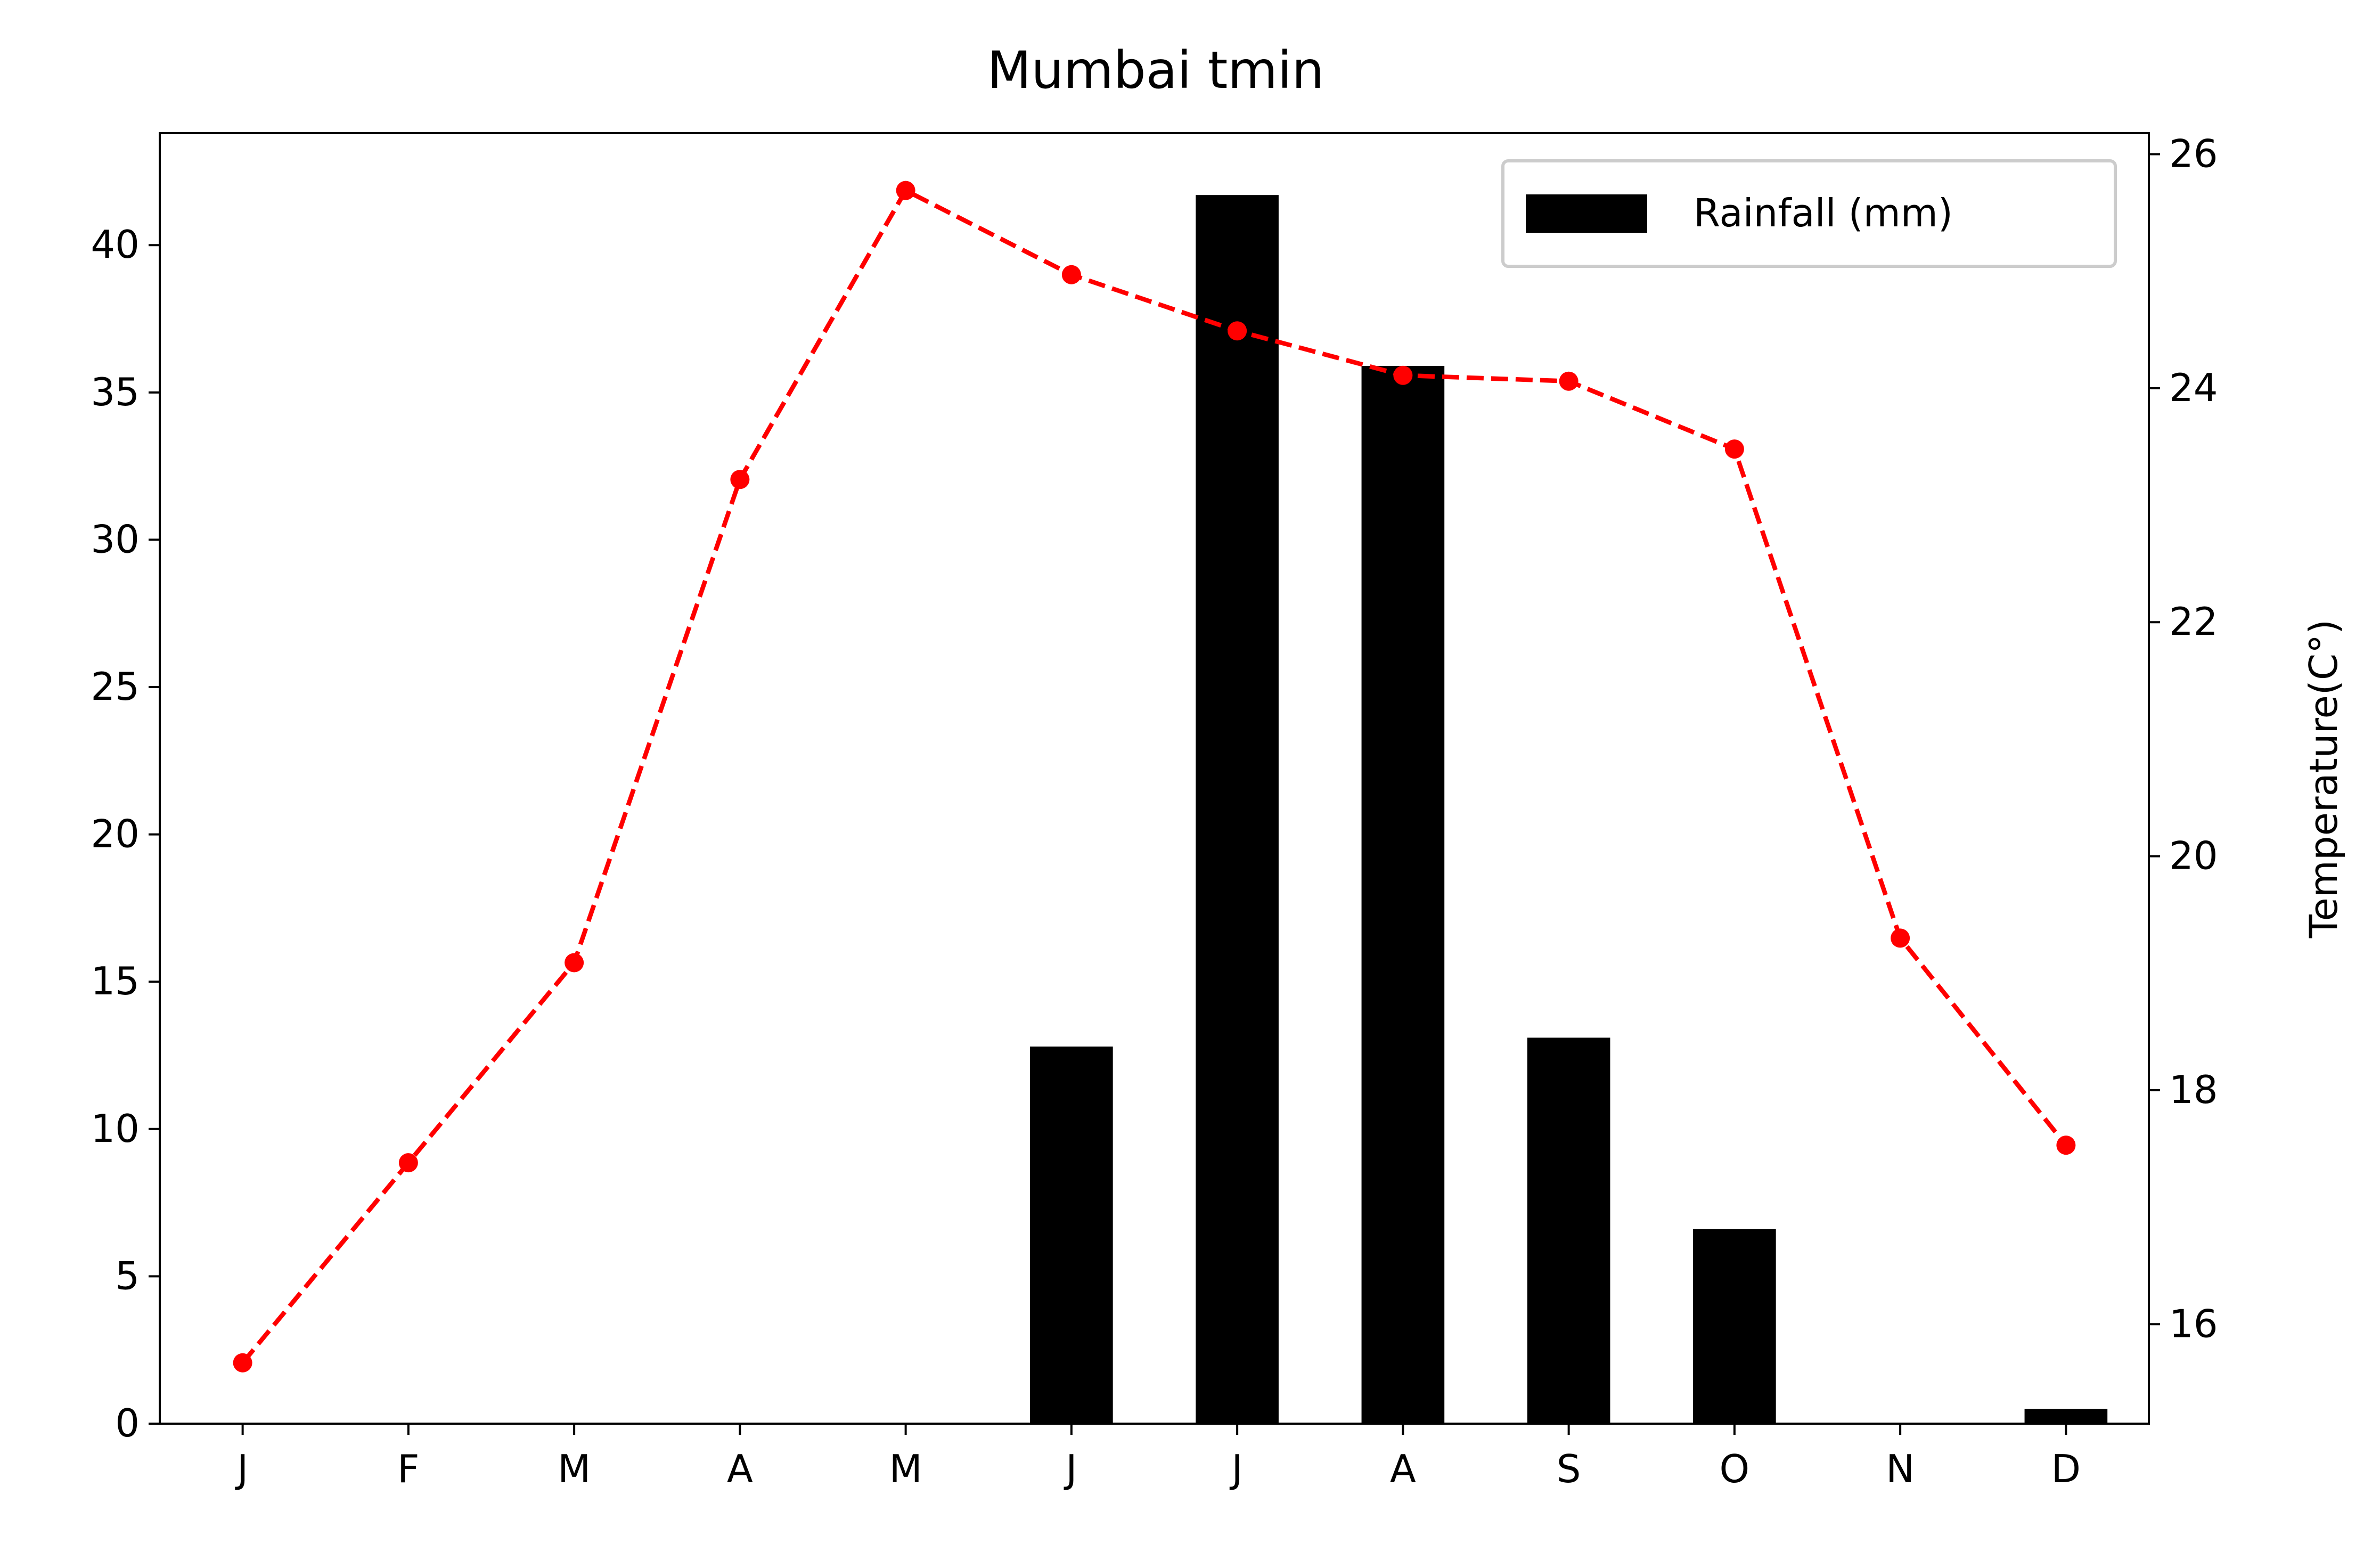 The width and height of the screenshot is (2380, 1560). I want to click on y-right-tick-label: 24, so click(2193, 387).